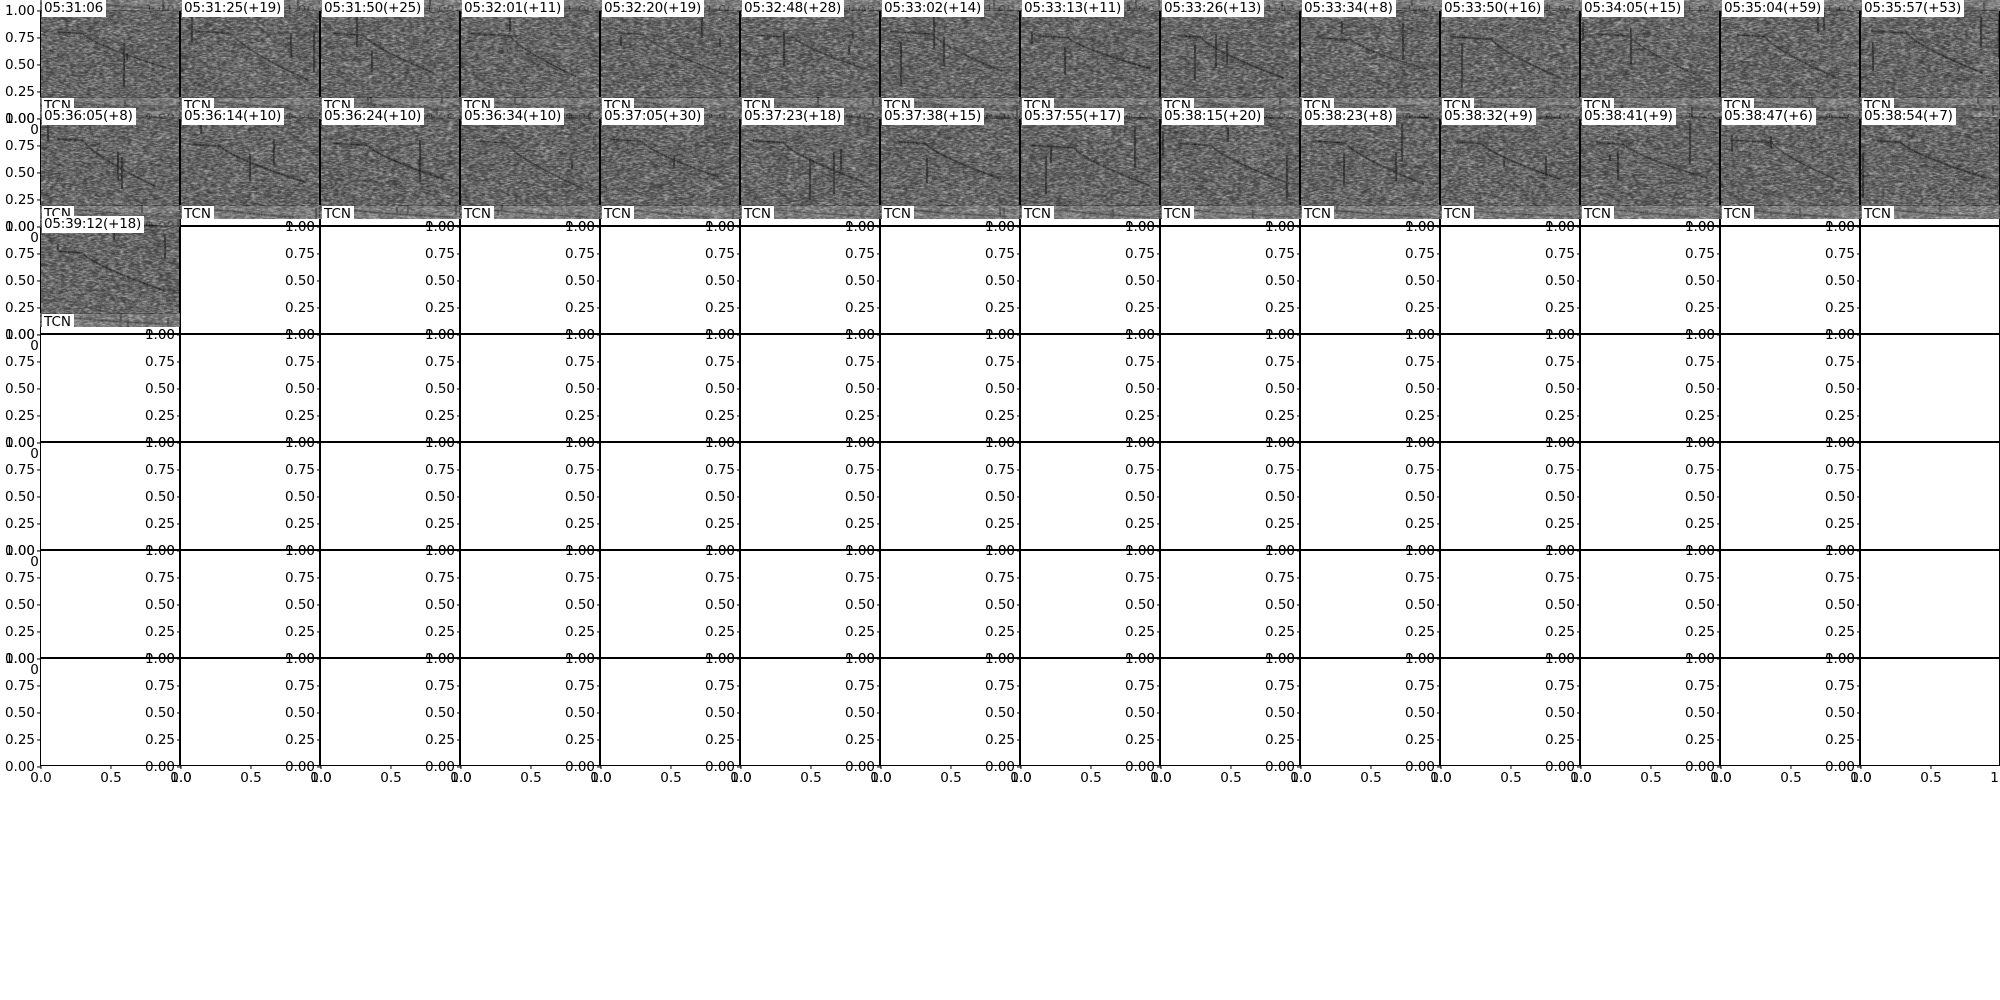  I want to click on spectrogram-tile: 05:37:38(+15) TCN, so click(950, 164).